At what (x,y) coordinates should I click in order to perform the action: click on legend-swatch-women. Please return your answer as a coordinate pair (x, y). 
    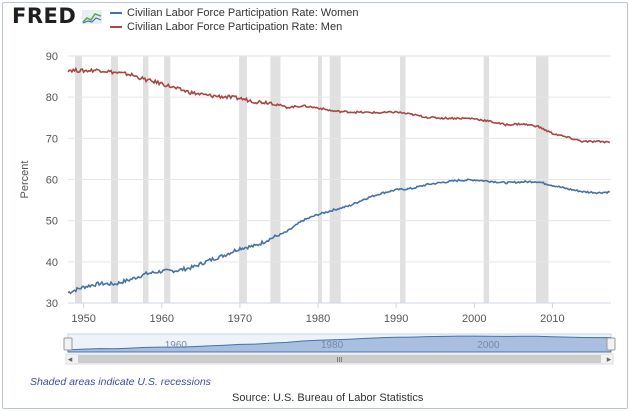
    Looking at the image, I should click on (116, 13).